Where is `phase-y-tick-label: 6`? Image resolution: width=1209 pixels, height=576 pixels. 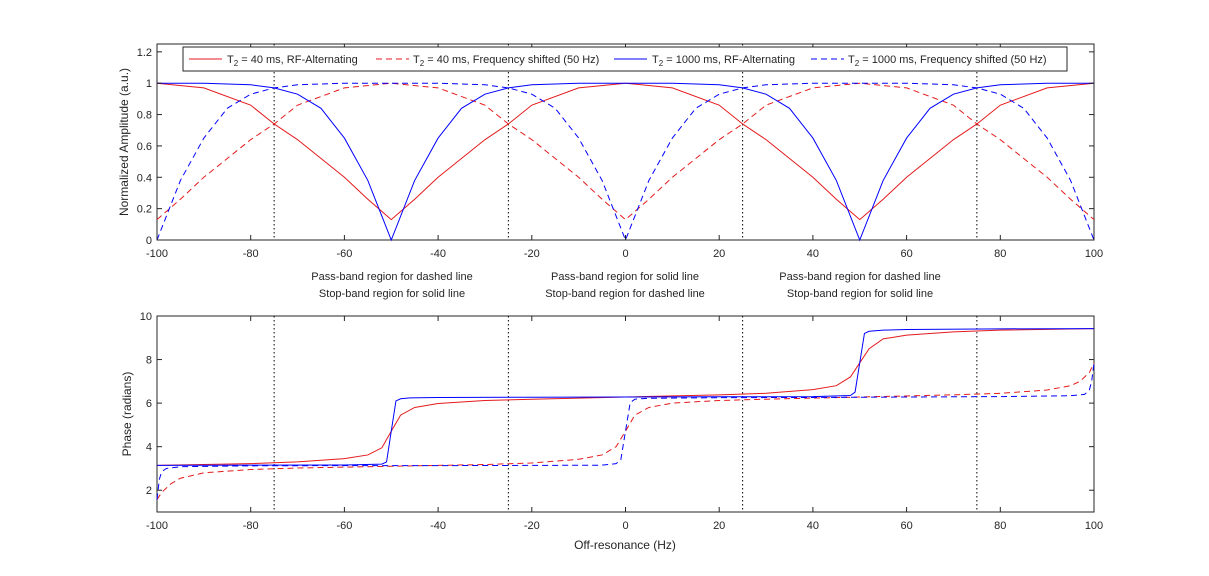
phase-y-tick-label: 6 is located at coordinates (149, 404).